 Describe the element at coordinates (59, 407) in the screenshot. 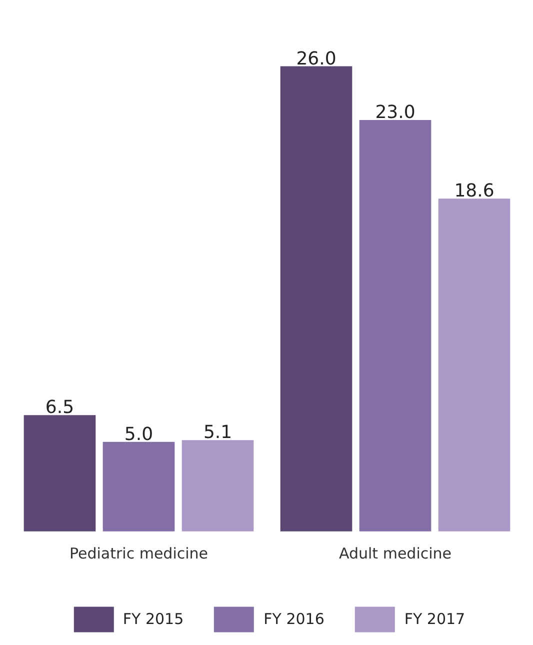

I see `data-label: 6.5` at that location.